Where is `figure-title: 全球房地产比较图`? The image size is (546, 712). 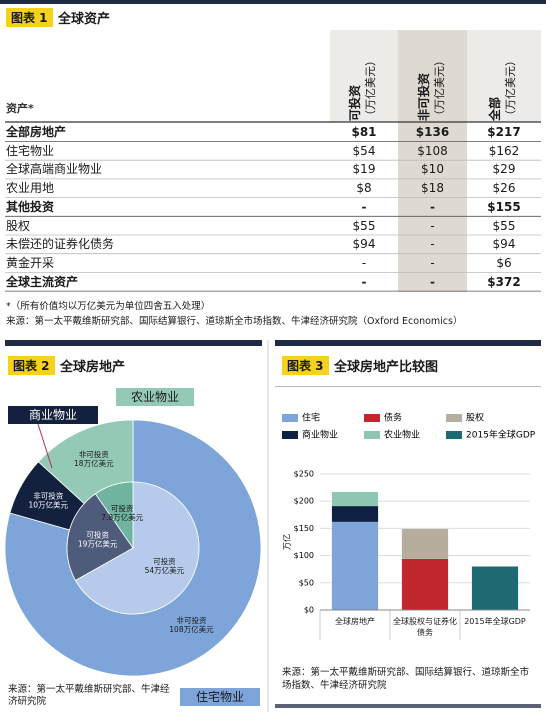
figure-title: 全球房地产比较图 is located at coordinates (386, 367).